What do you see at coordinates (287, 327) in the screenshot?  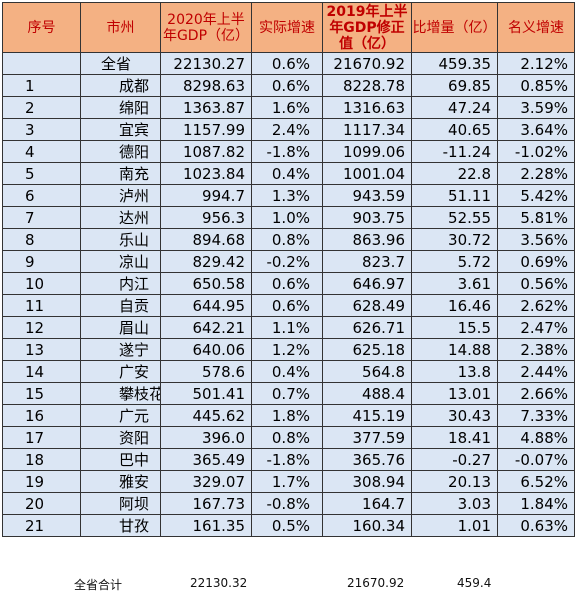 I see `cell-real-growth: 1.1%` at bounding box center [287, 327].